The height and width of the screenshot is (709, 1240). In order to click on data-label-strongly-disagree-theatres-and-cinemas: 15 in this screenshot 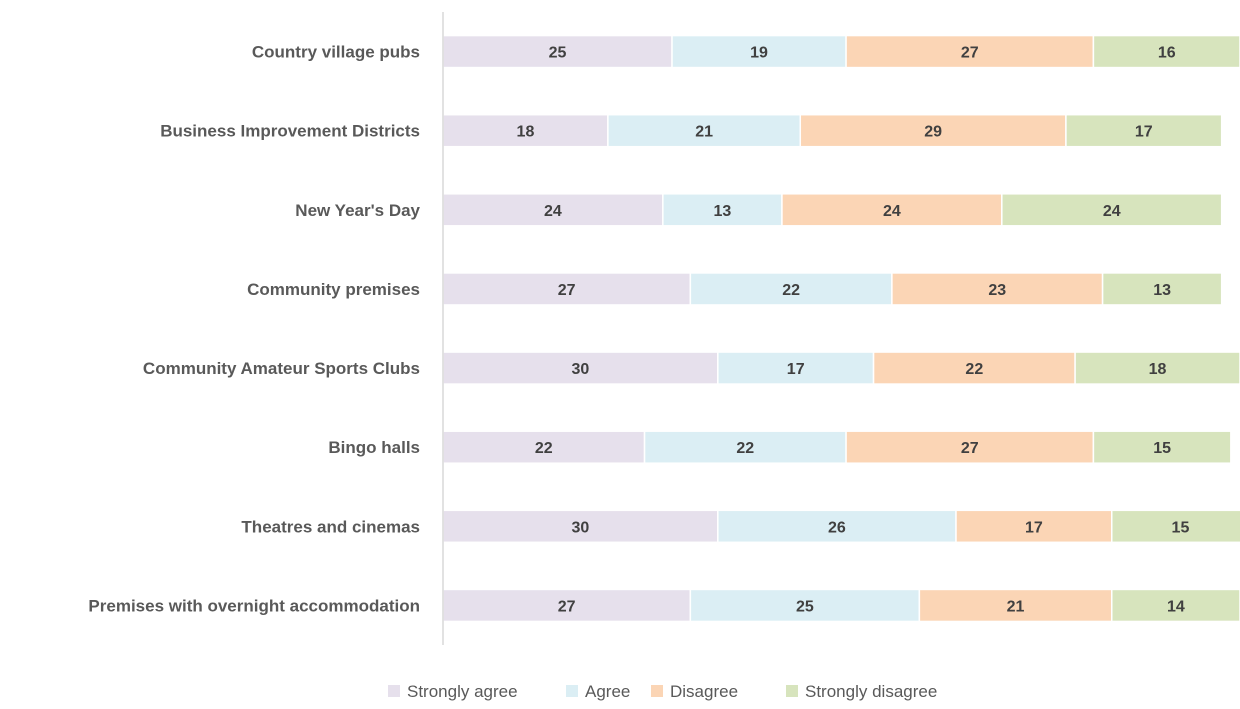, I will do `click(1181, 527)`.